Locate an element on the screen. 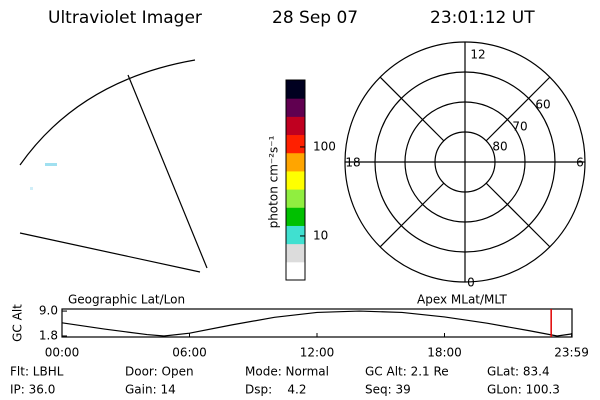  colorbar-frame is located at coordinates (295, 180).